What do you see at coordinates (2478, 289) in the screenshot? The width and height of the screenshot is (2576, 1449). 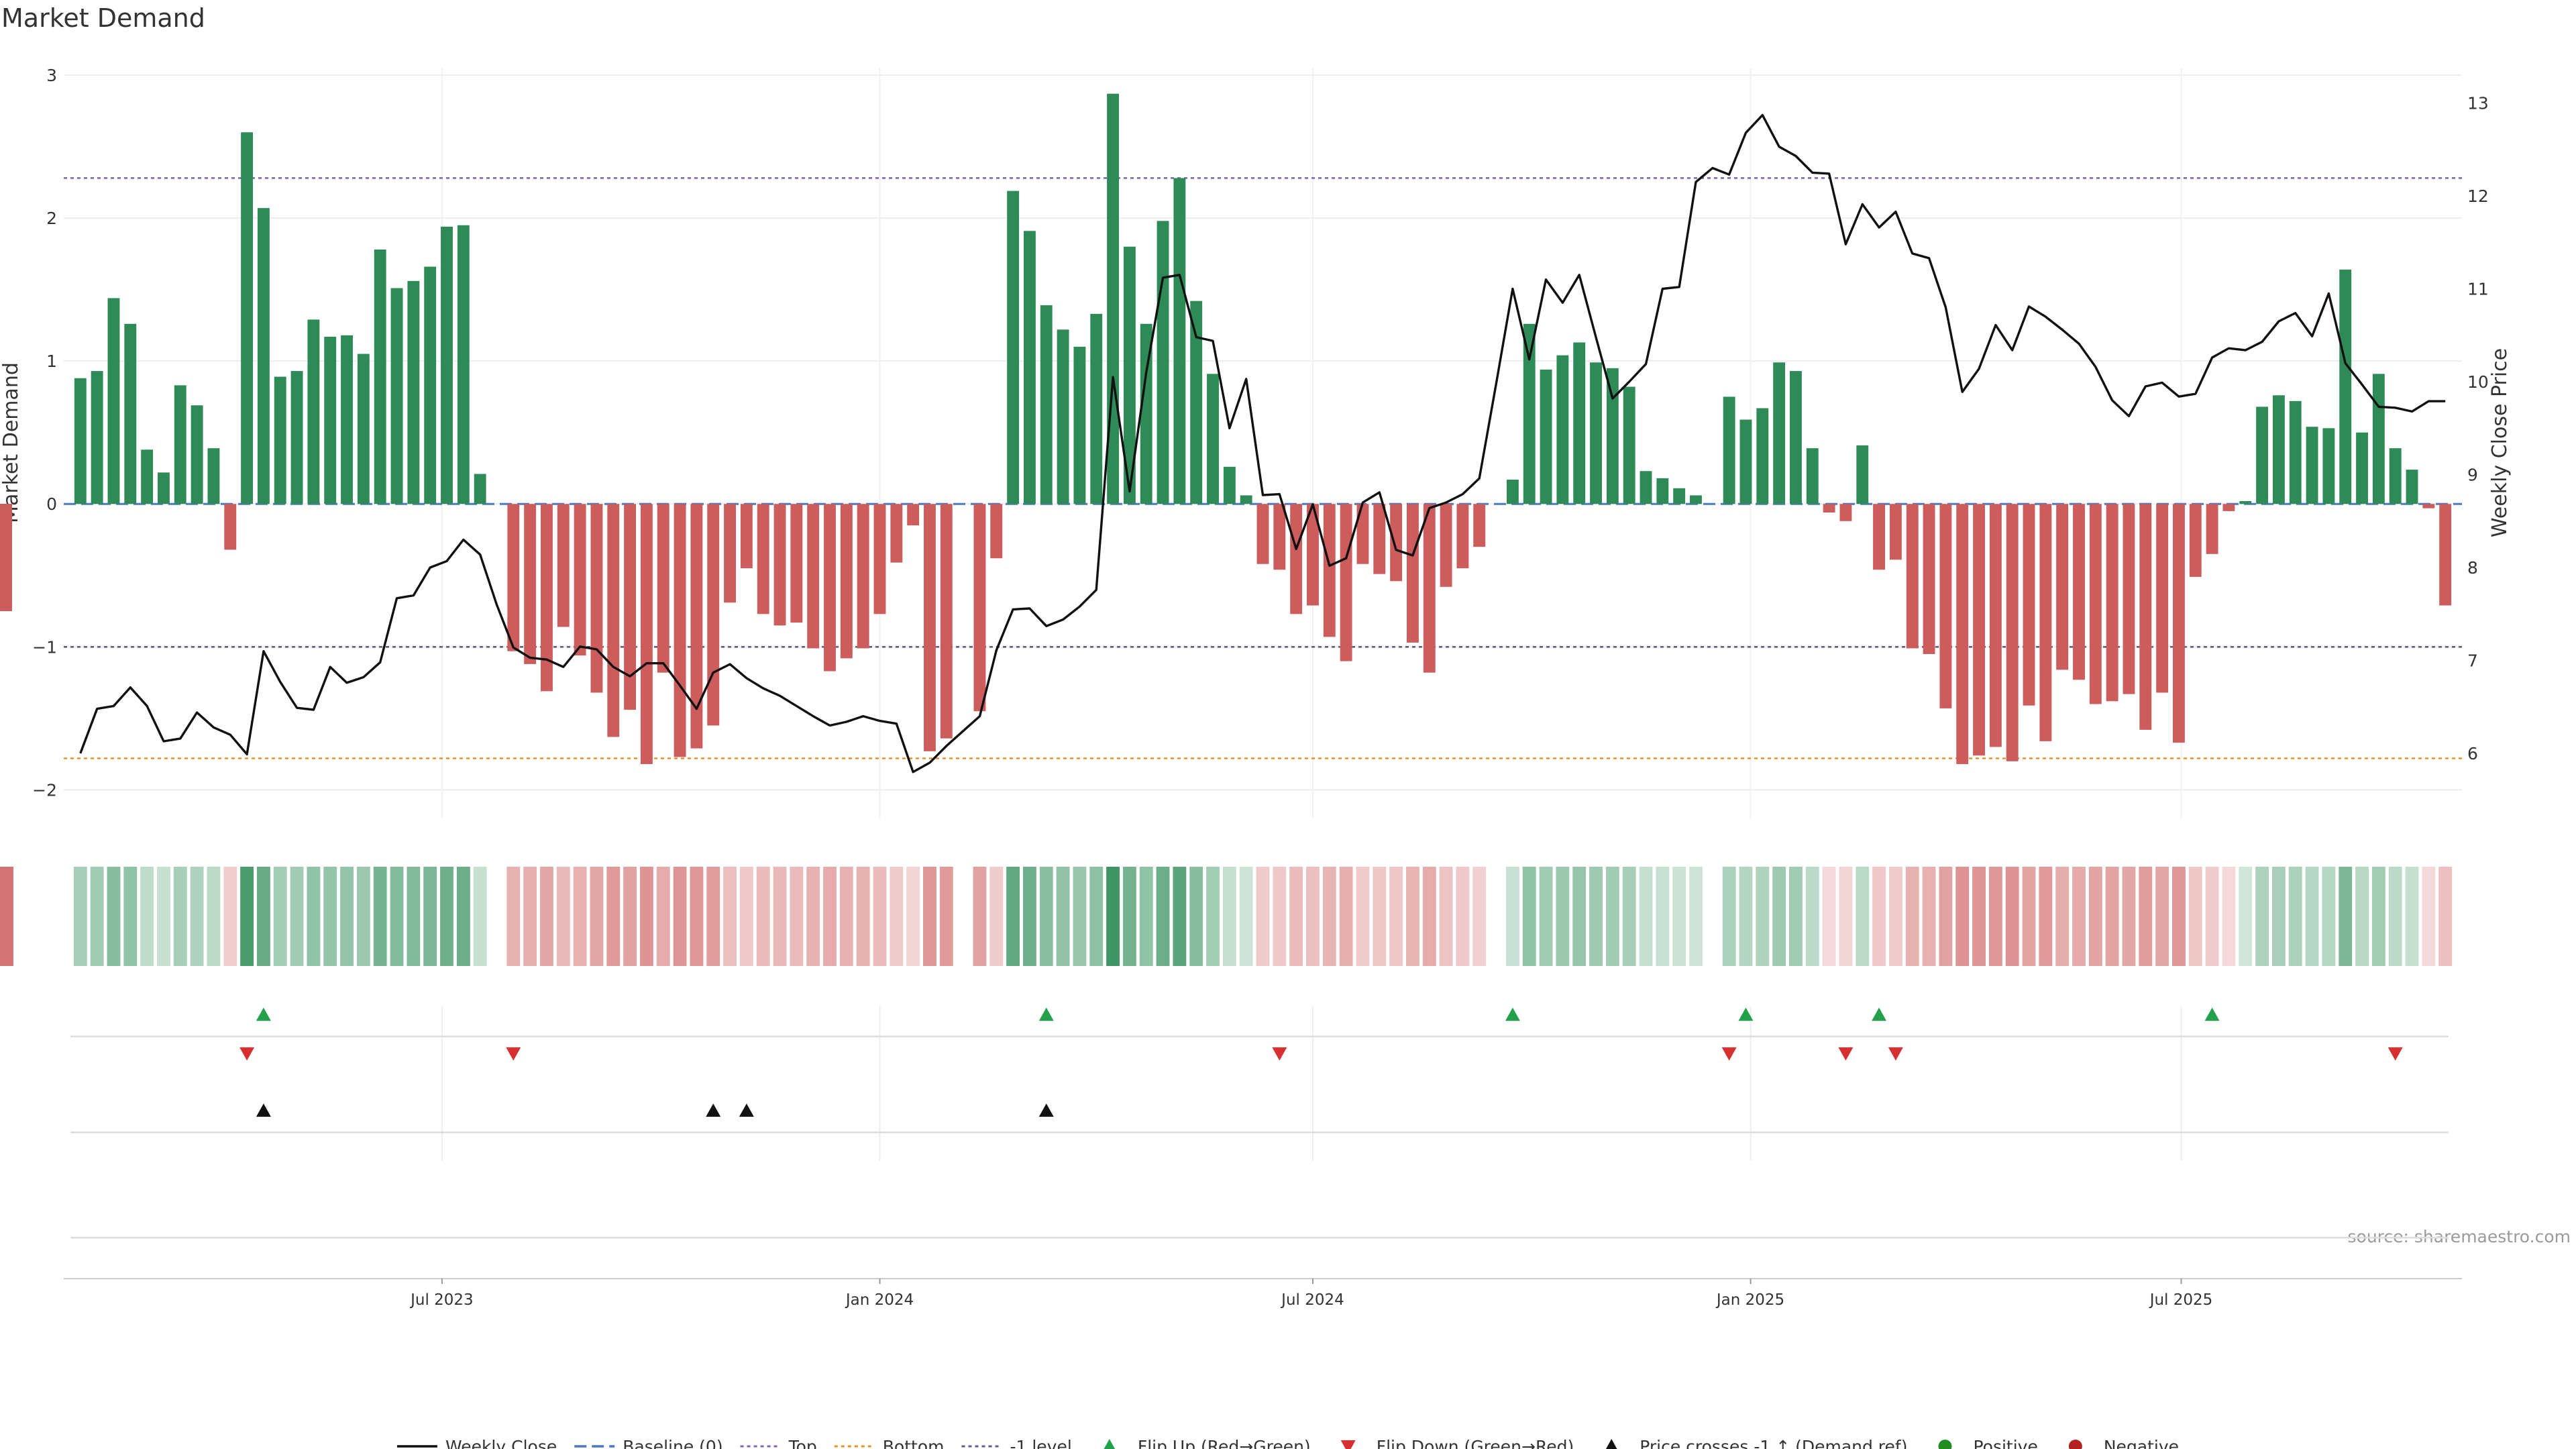 I see `y-tick-right: 11` at bounding box center [2478, 289].